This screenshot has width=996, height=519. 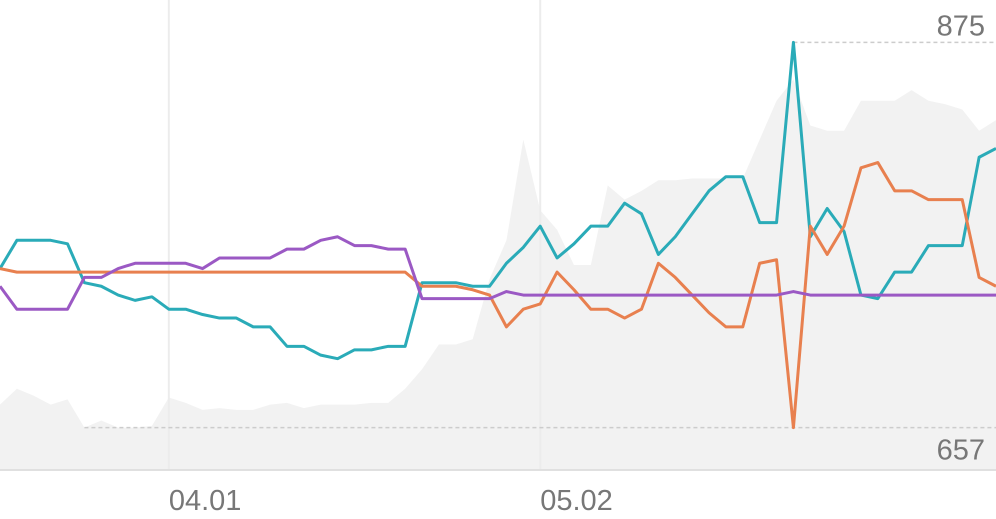 I want to click on x-tick-label: 04.01, so click(x=205, y=501).